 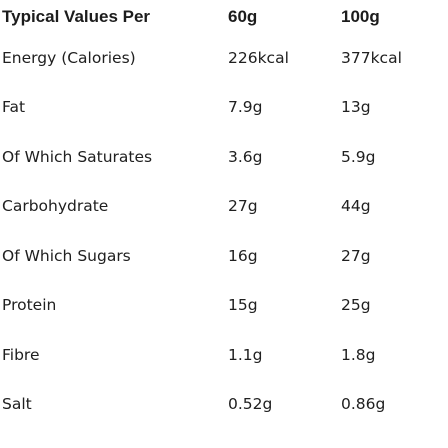 I want to click on value-per-100g: 25g, so click(x=356, y=305).